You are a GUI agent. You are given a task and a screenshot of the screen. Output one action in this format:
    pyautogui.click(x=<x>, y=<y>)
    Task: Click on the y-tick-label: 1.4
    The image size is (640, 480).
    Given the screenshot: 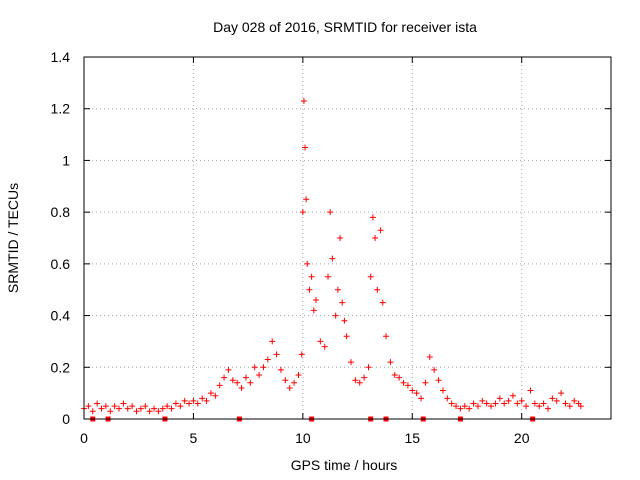 What is the action you would take?
    pyautogui.click(x=61, y=57)
    